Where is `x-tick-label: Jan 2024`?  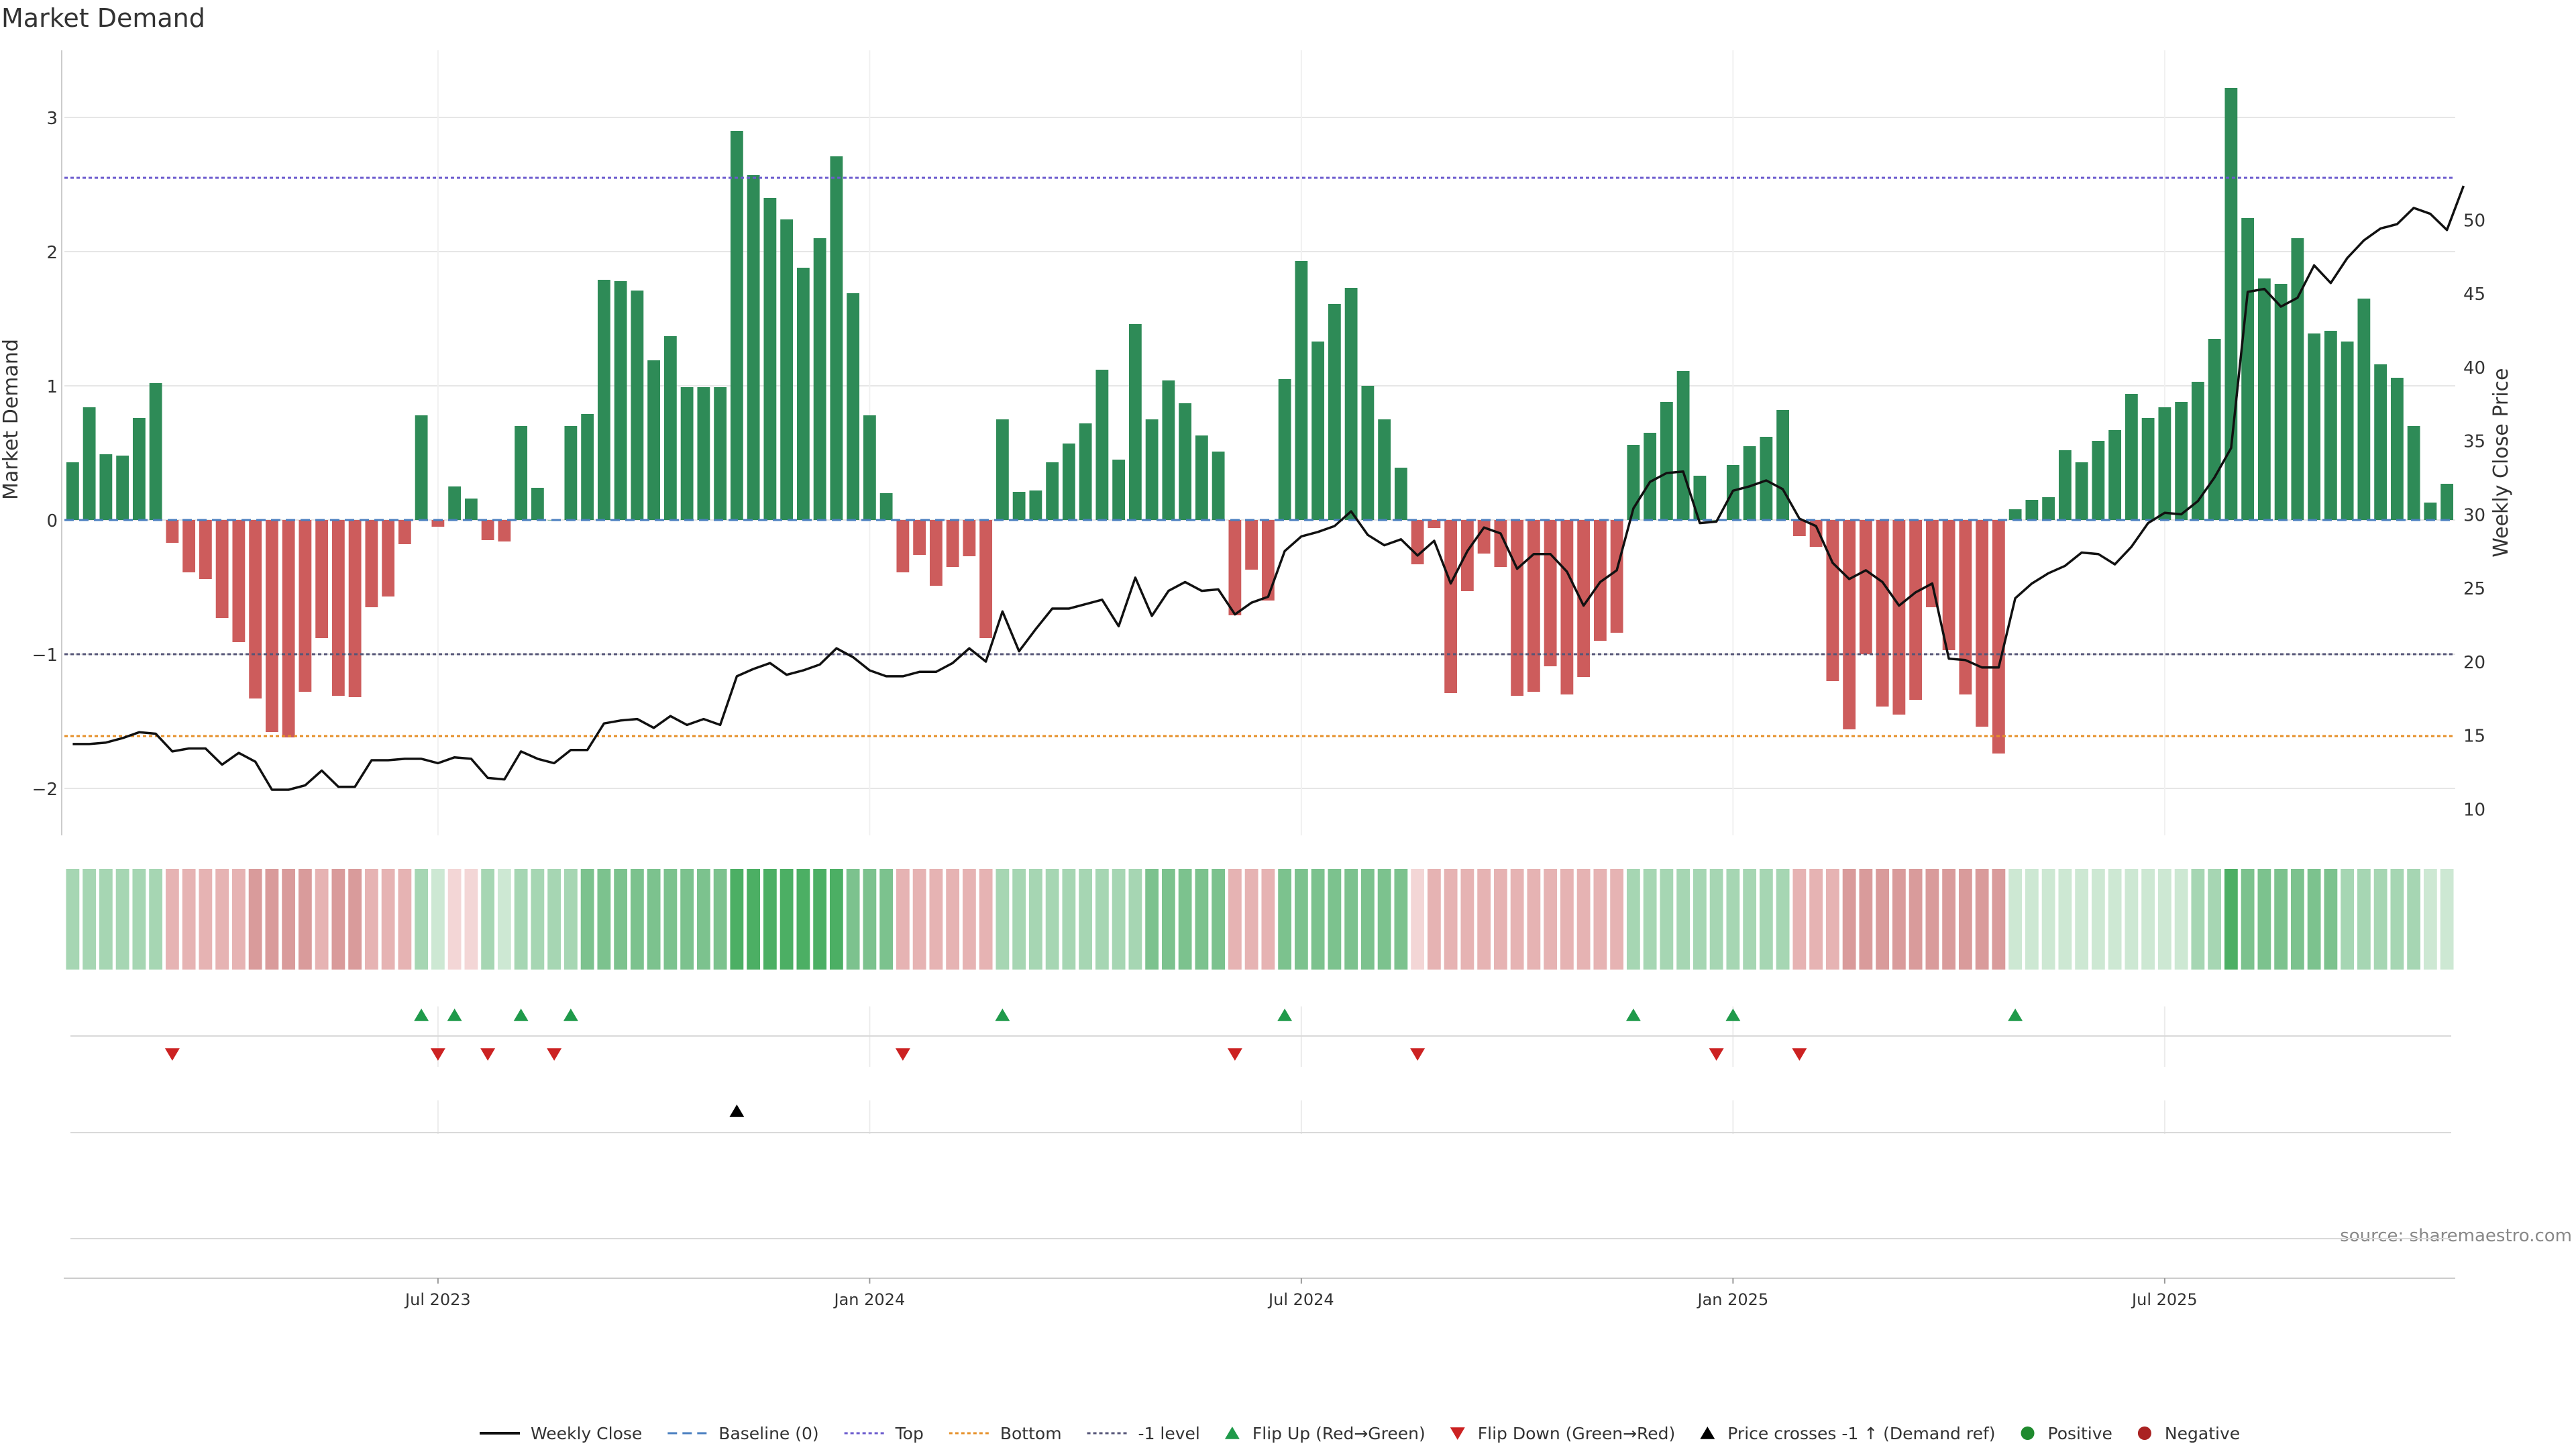 x-tick-label: Jan 2024 is located at coordinates (869, 1300).